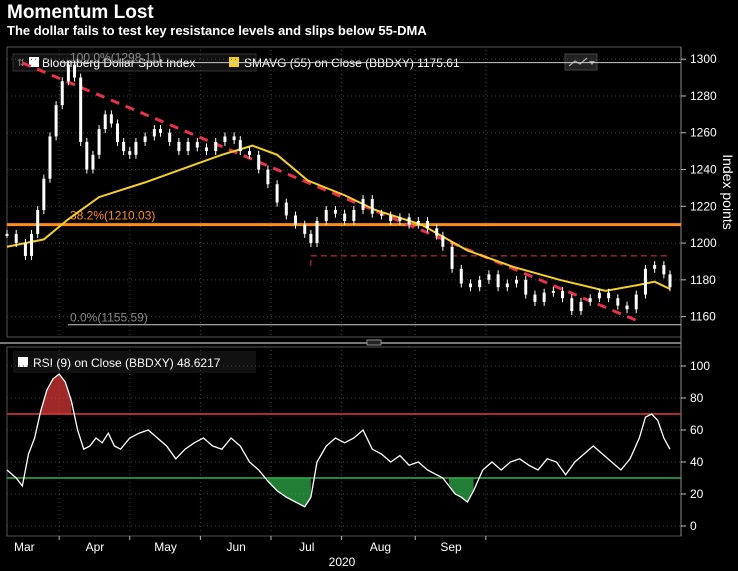 The image size is (738, 571). Describe the element at coordinates (697, 398) in the screenshot. I see `rsi-ytick-label: 80` at that location.